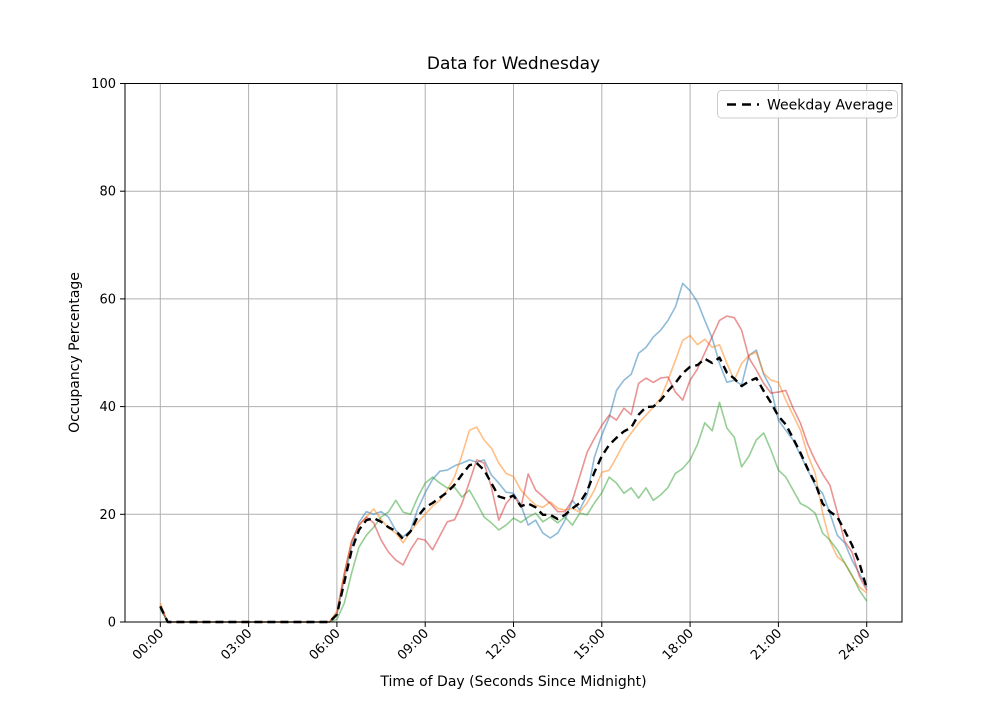 The height and width of the screenshot is (704, 1000). Describe the element at coordinates (766, 644) in the screenshot. I see `x-tick-label: 21:00` at that location.